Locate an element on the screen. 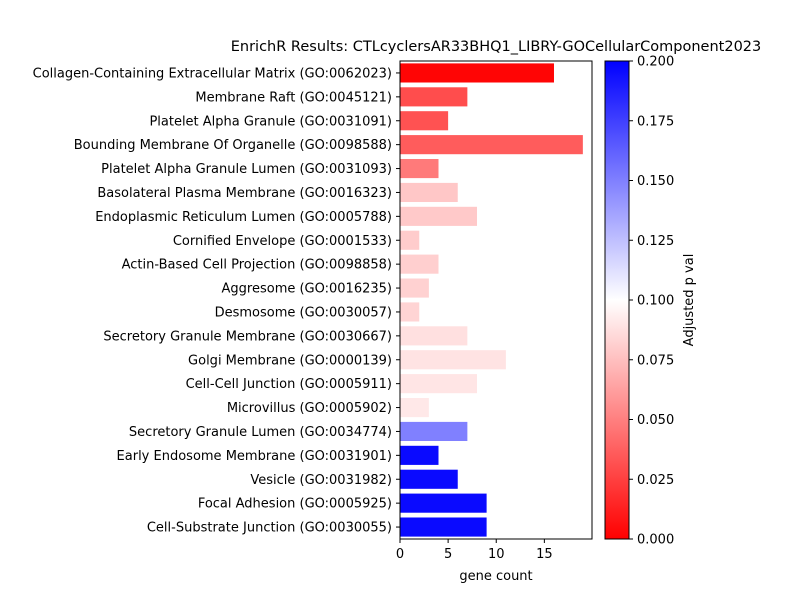 The height and width of the screenshot is (605, 800). colorbar-tick-label: 0.075 is located at coordinates (655, 360).